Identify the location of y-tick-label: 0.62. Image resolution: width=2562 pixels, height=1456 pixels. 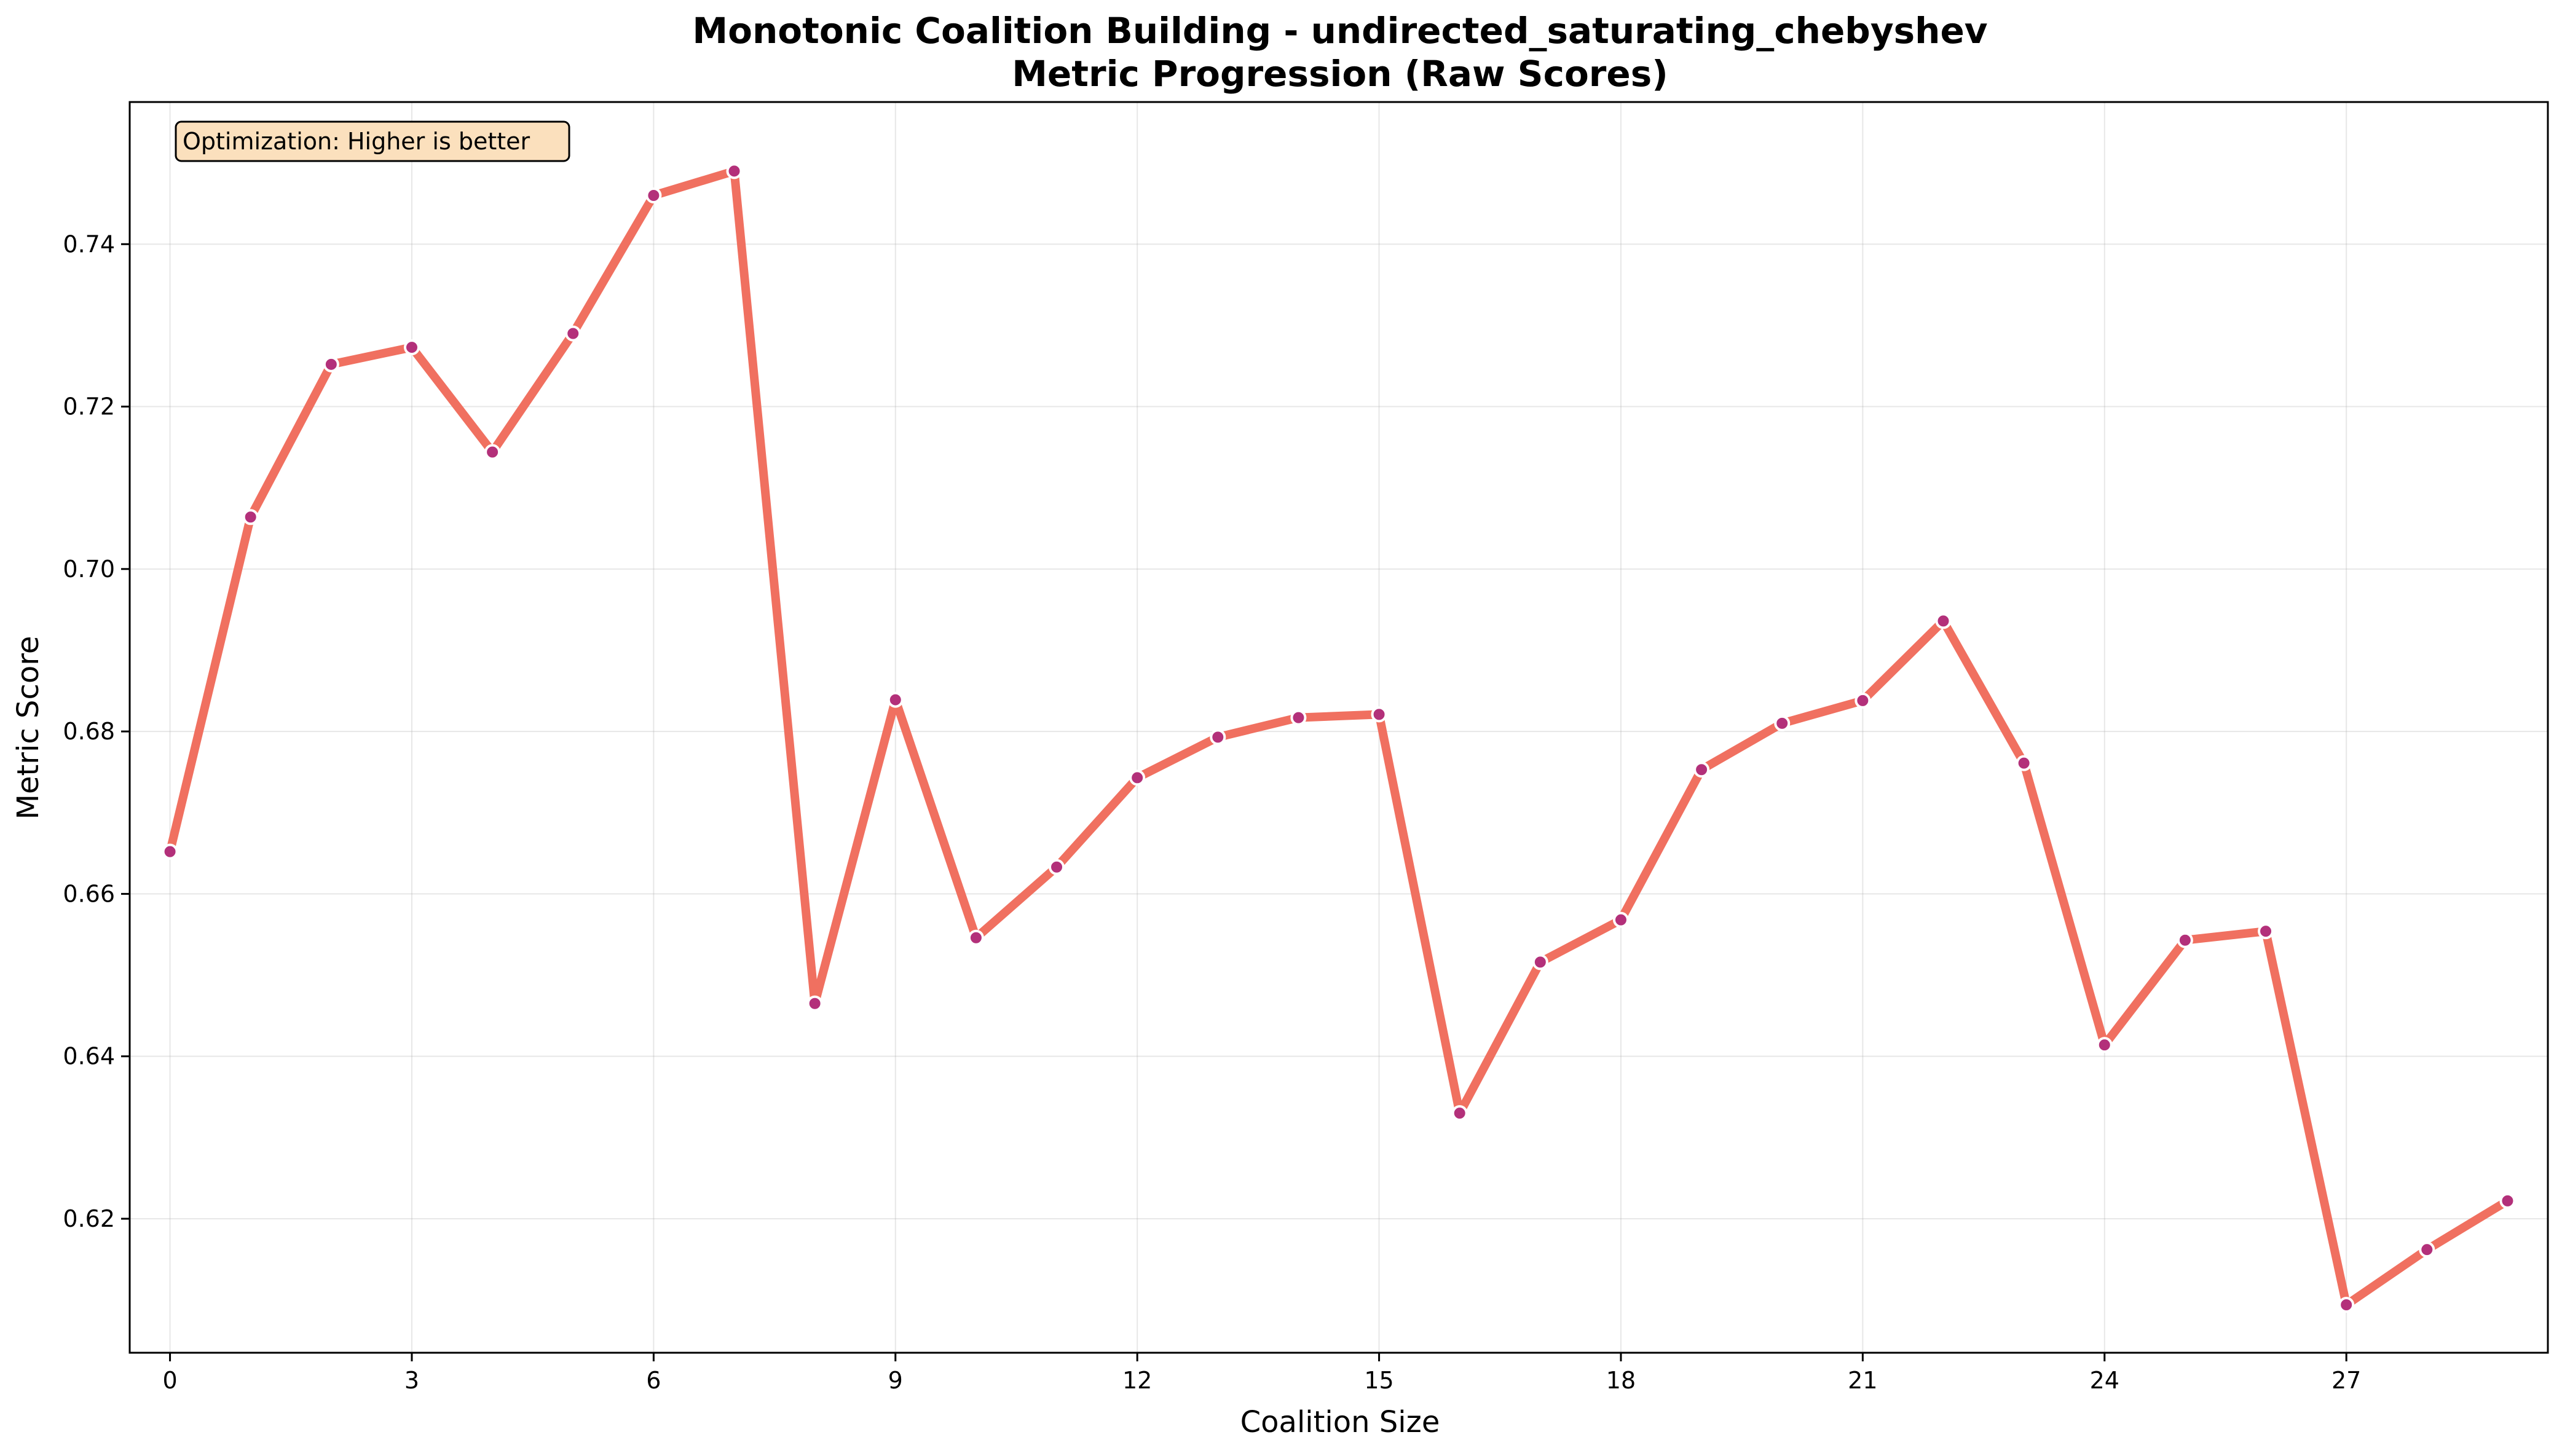
(89, 1218).